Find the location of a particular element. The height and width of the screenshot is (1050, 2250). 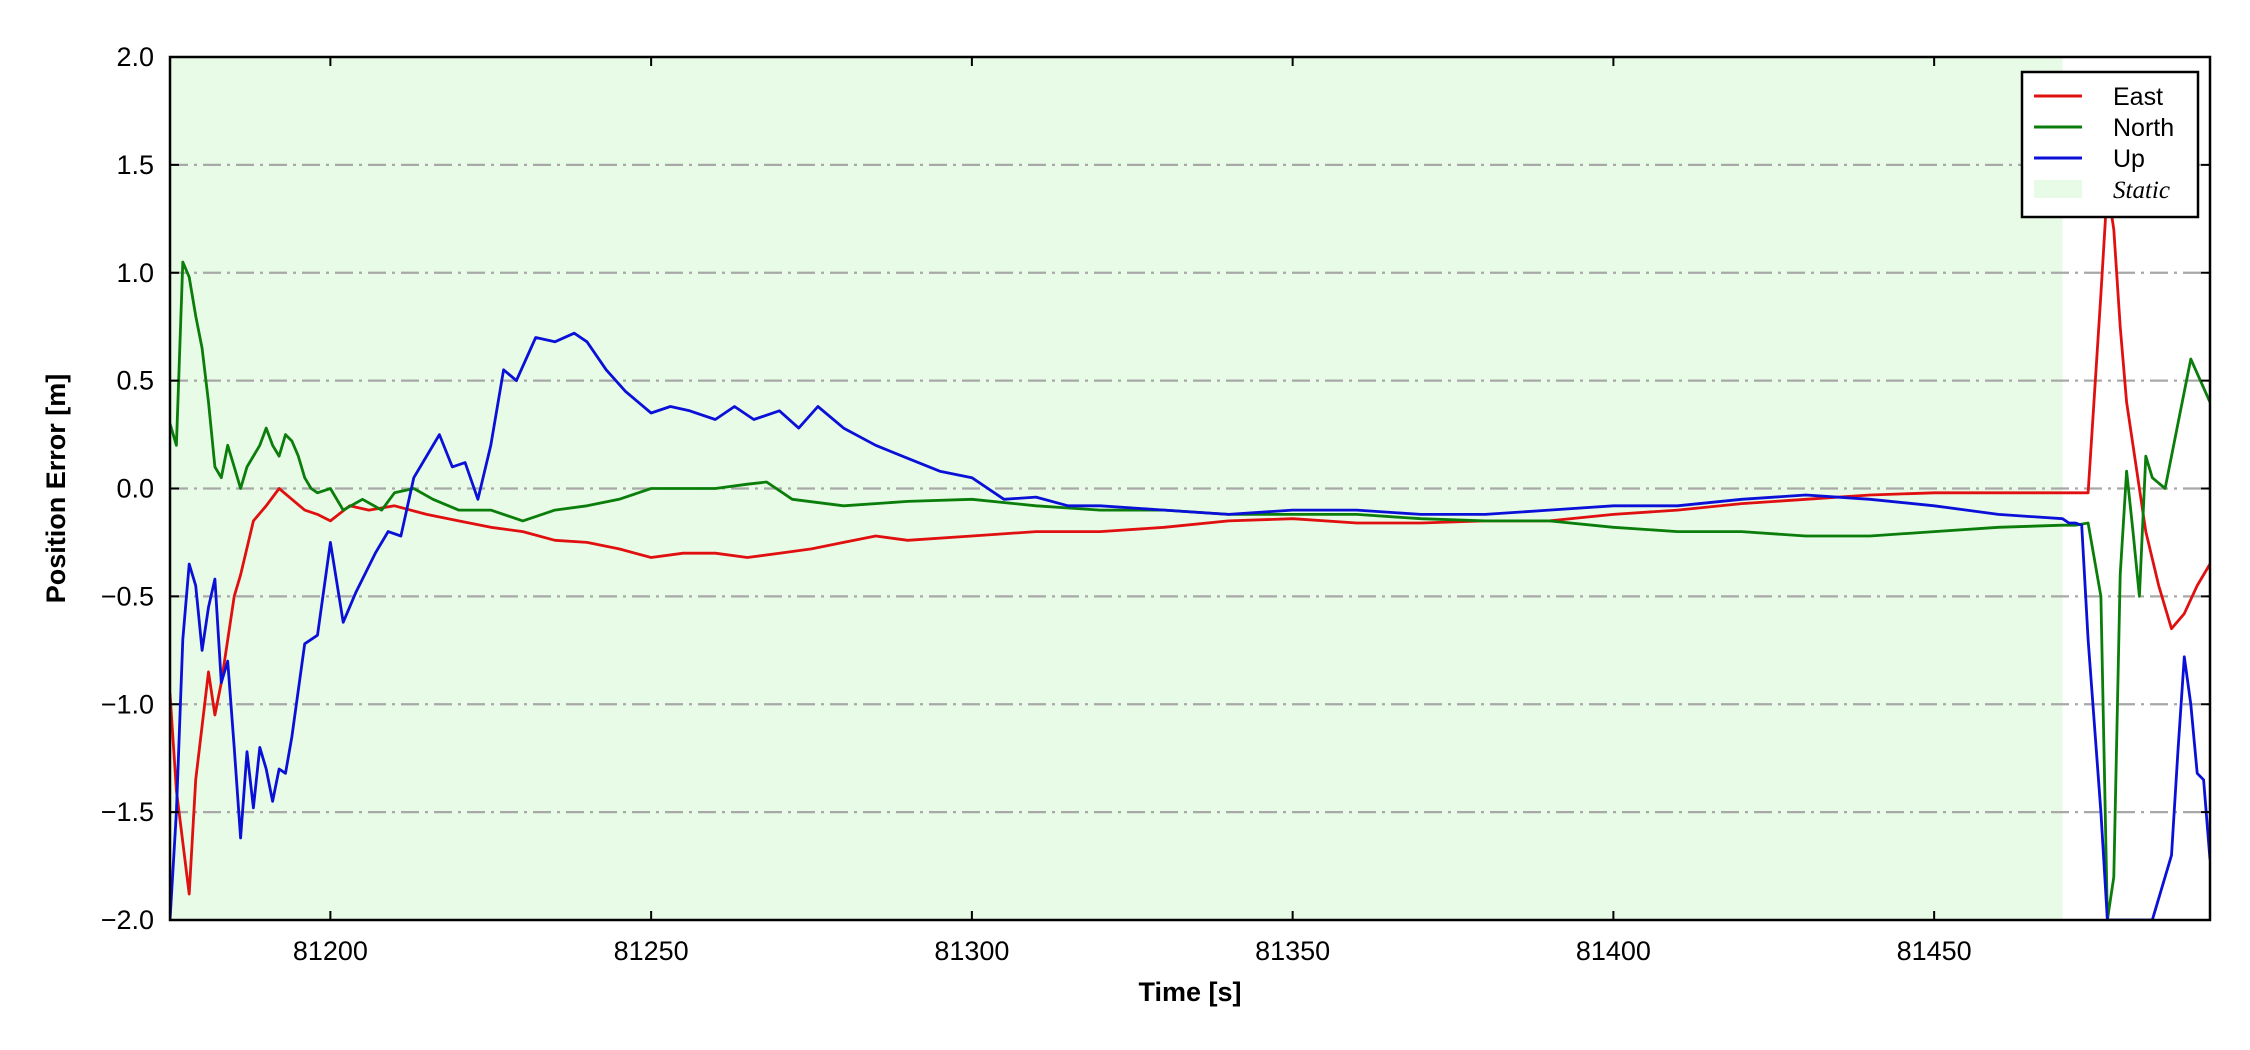

x-tick-label: 81250 is located at coordinates (651, 951).